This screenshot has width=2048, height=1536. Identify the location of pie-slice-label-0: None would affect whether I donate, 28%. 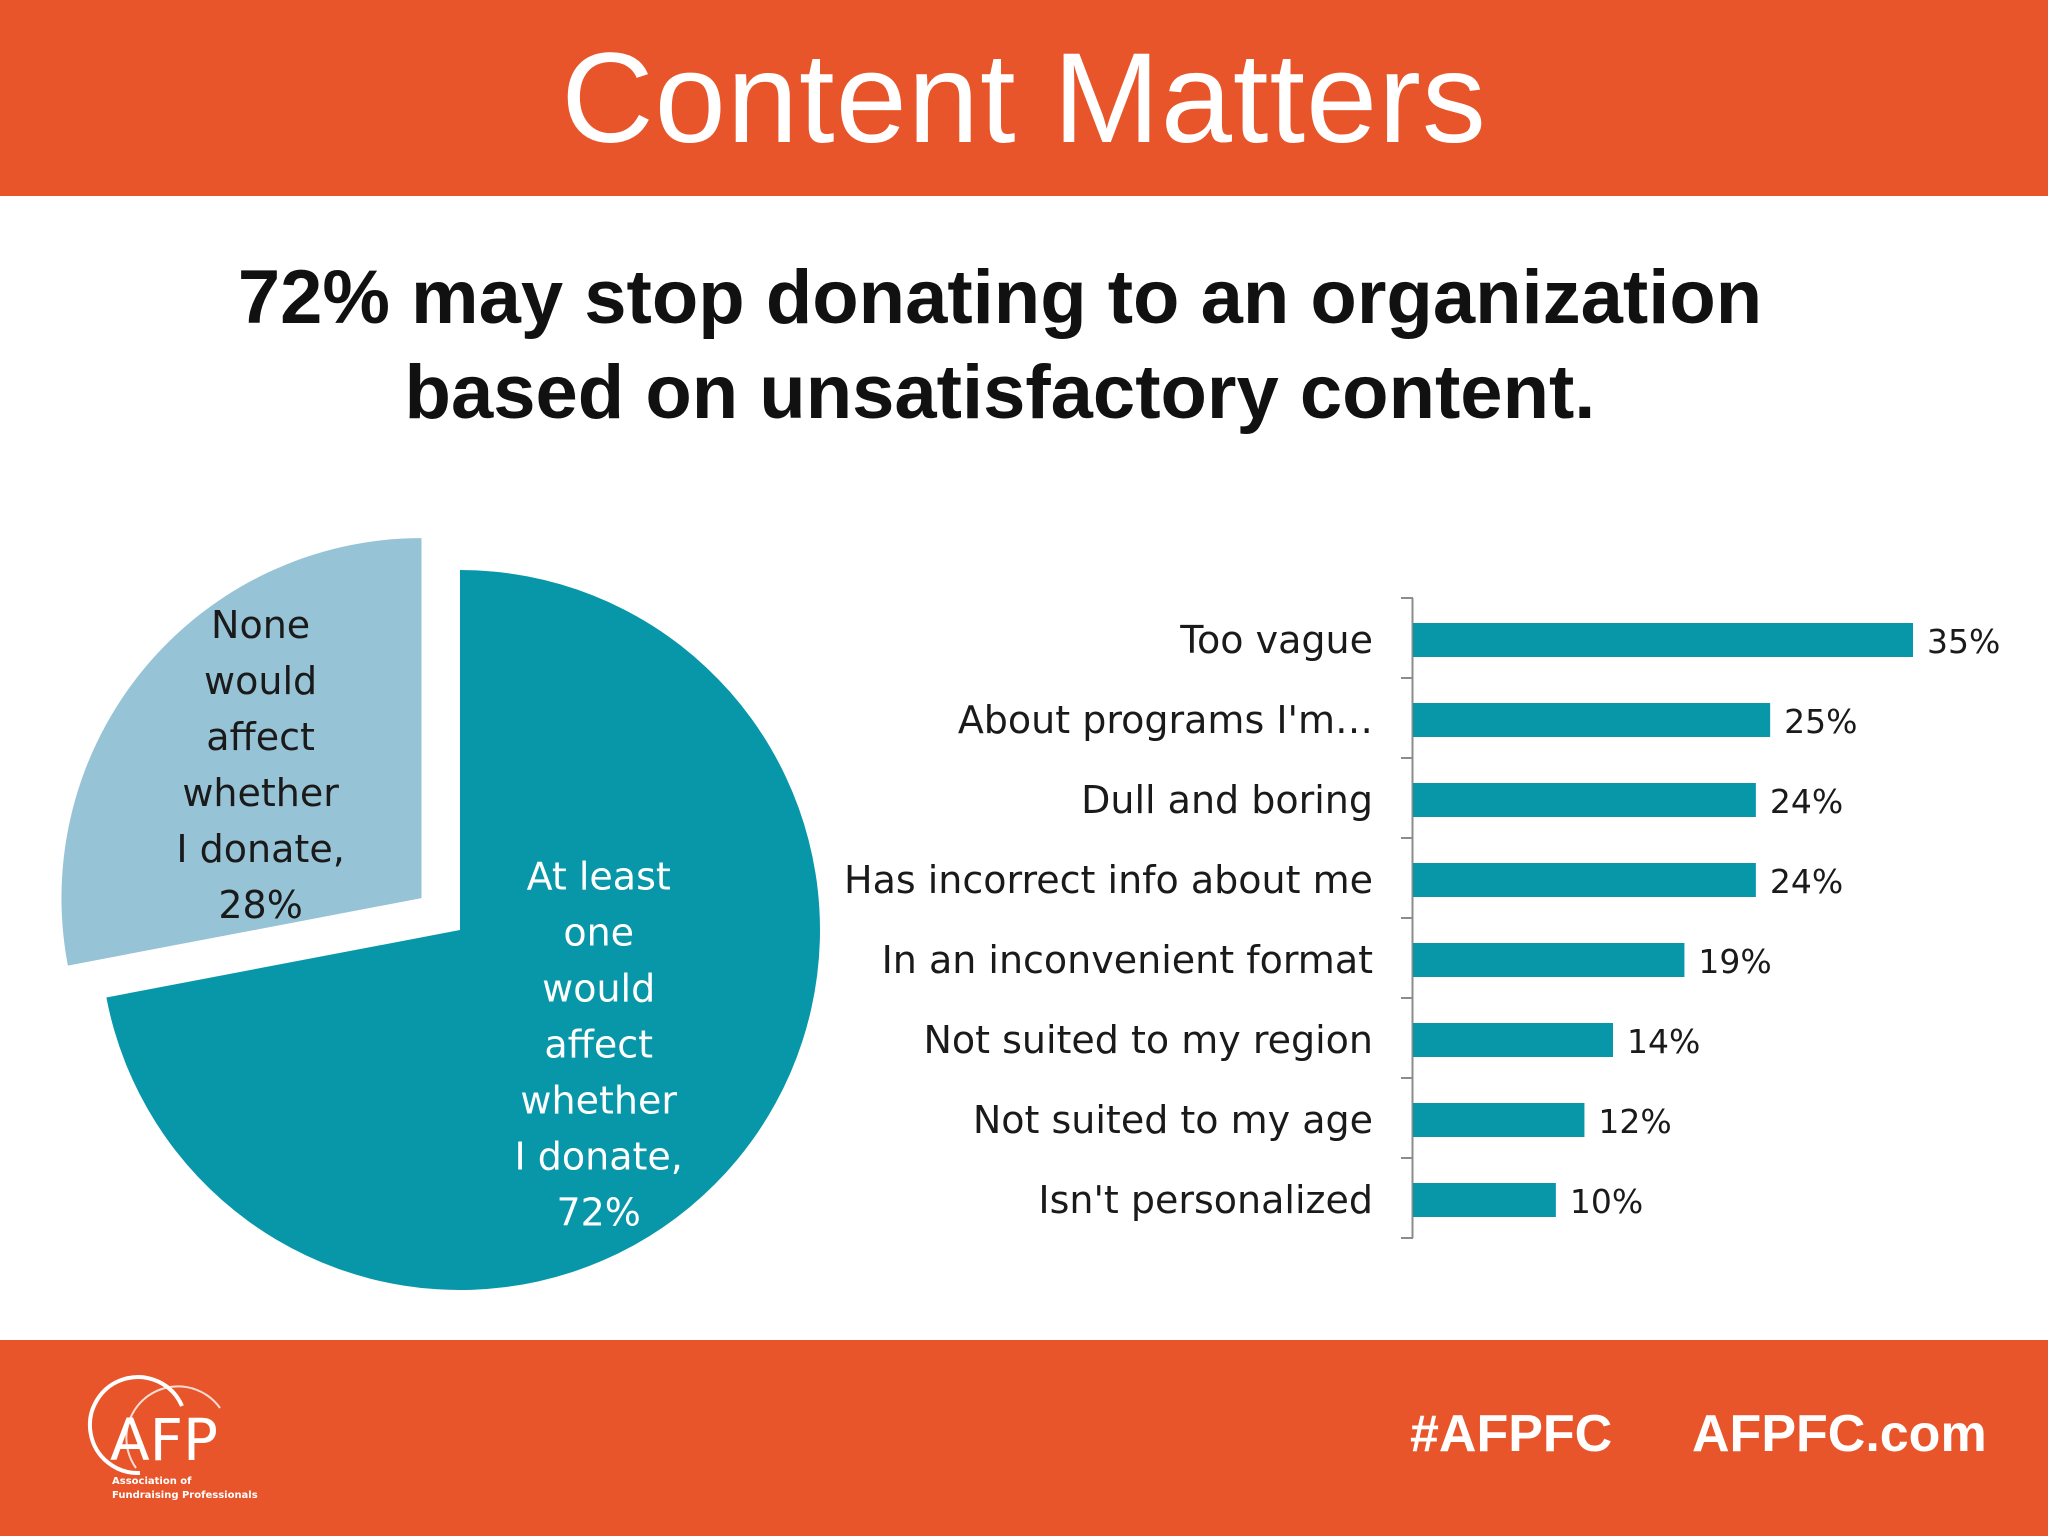
(260, 765).